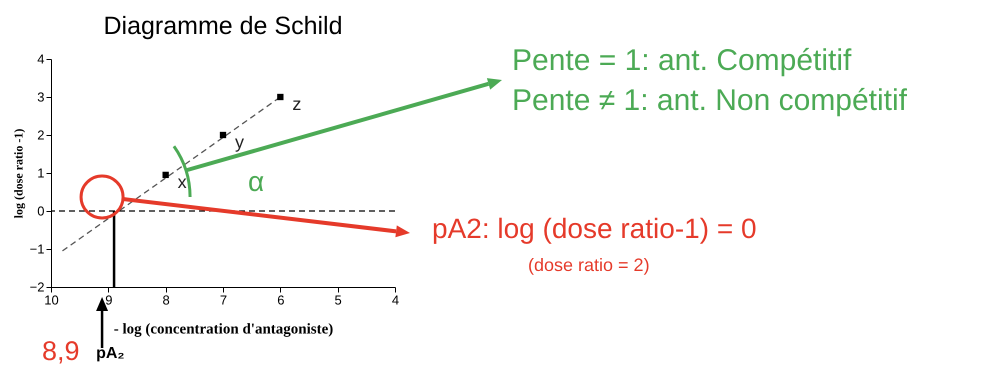  What do you see at coordinates (40, 211) in the screenshot?
I see `y-tick-label: 0` at bounding box center [40, 211].